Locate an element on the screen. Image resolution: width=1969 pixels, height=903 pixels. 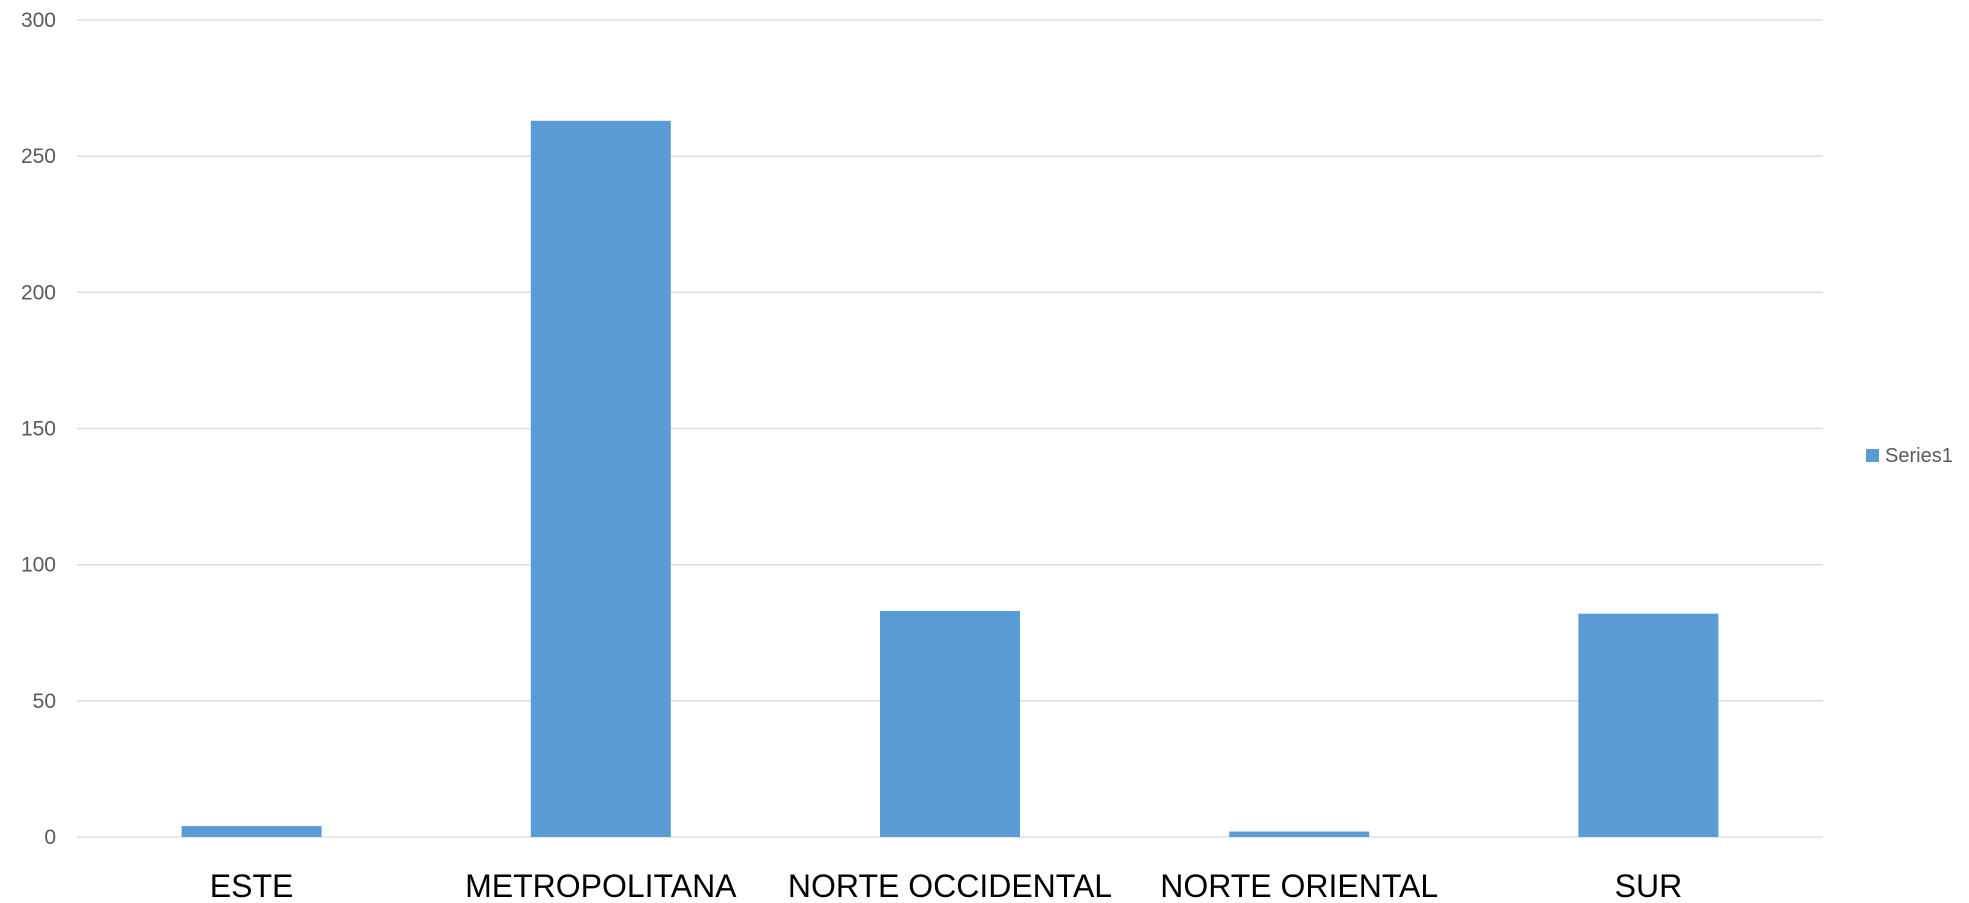
x-tick-label-norte-oriental: NORTE ORIENTAL is located at coordinates (1299, 885).